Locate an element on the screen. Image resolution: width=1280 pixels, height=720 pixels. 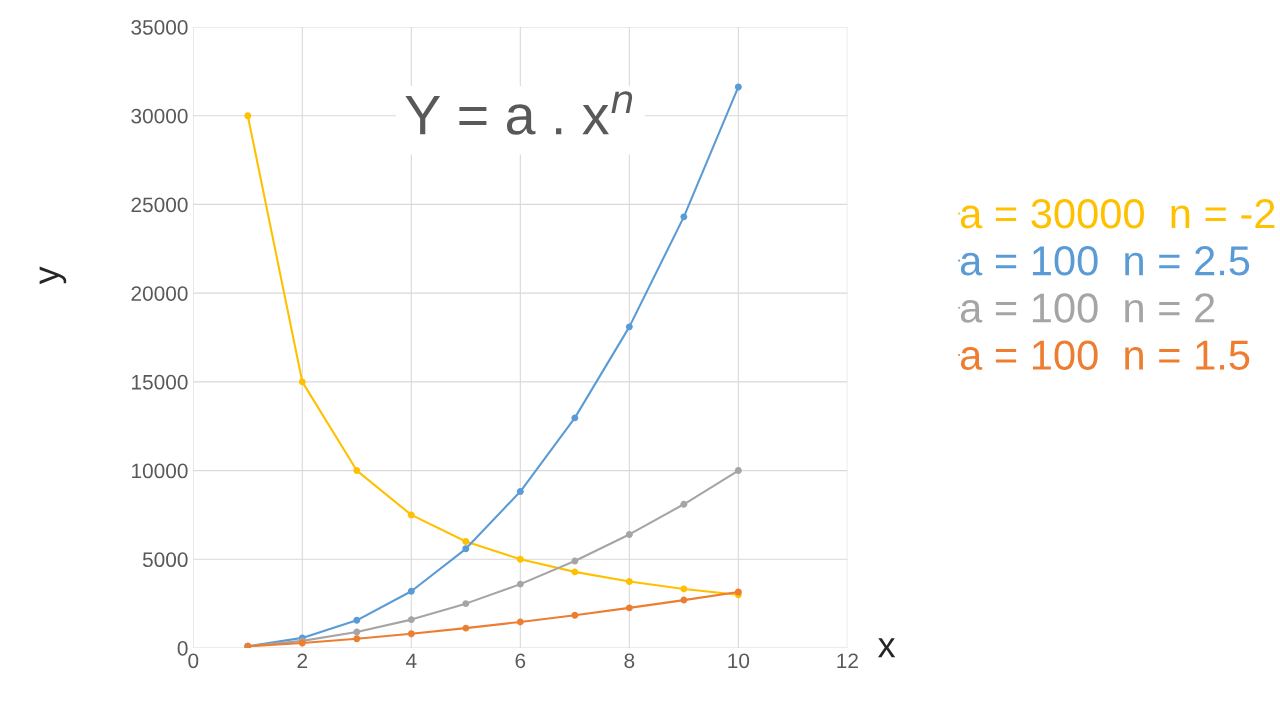
y-tick-label: 15000 is located at coordinates (160, 382).